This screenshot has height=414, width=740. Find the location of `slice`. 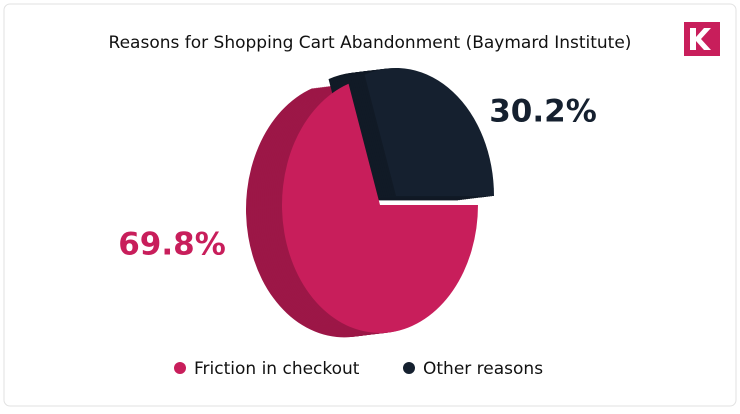

slice is located at coordinates (429, 131).